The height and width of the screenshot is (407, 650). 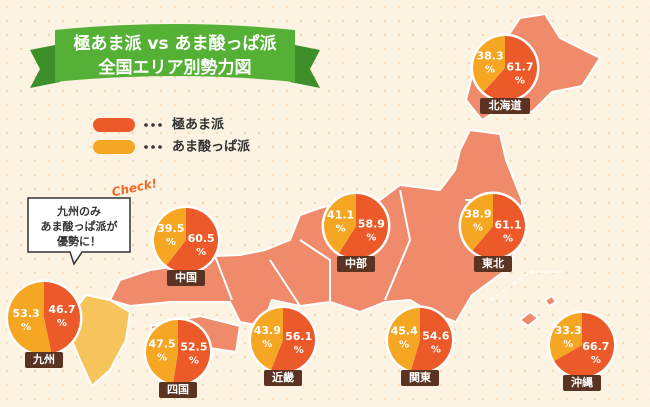 What do you see at coordinates (79, 226) in the screenshot?
I see `callout-line: あま酸っぱ派が` at bounding box center [79, 226].